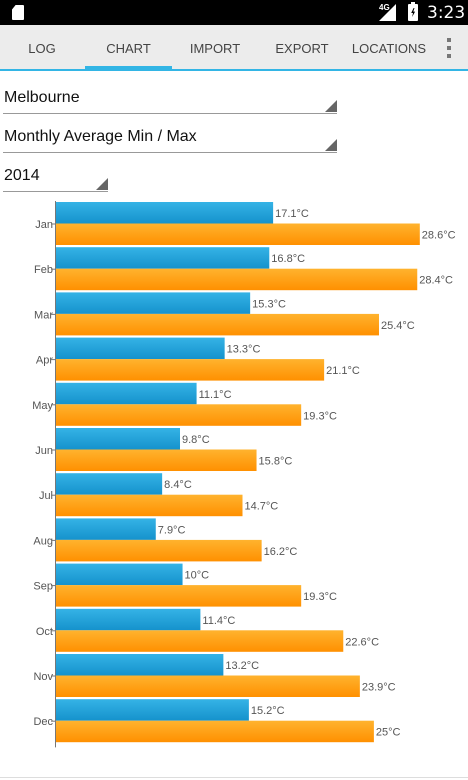  Describe the element at coordinates (170, 99) in the screenshot. I see `location-spinner: Melbourne` at that location.